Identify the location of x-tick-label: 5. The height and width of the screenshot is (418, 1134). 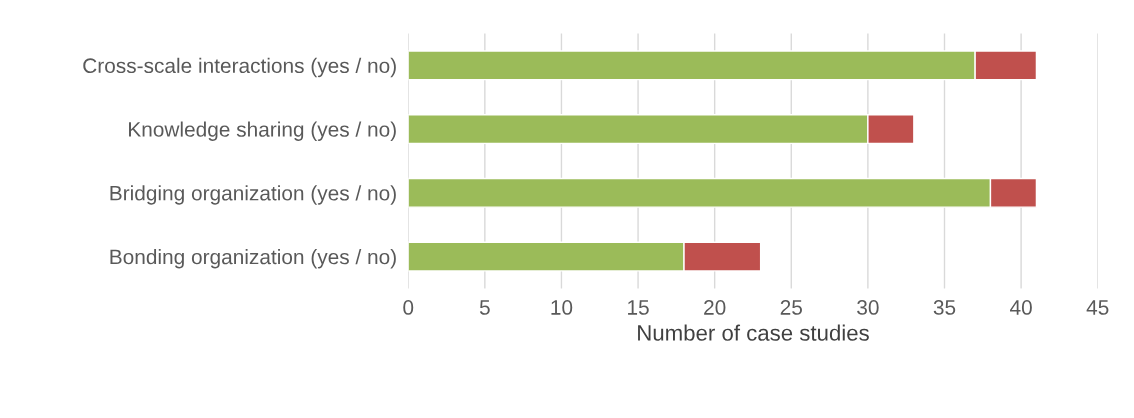
(484, 307).